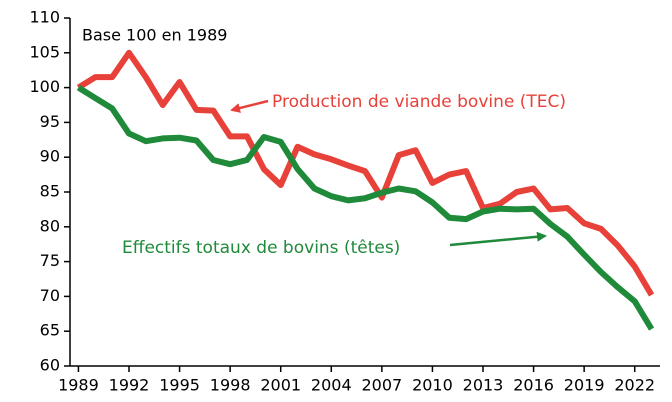 This screenshot has width=672, height=402. Describe the element at coordinates (419, 102) in the screenshot. I see `legend-label: Production de viande bovine (TEC)` at that location.